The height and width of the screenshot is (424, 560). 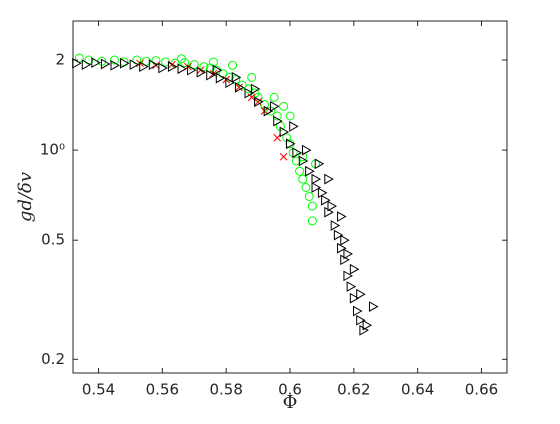 I want to click on x-tick-label: 0.54, so click(x=98, y=390).